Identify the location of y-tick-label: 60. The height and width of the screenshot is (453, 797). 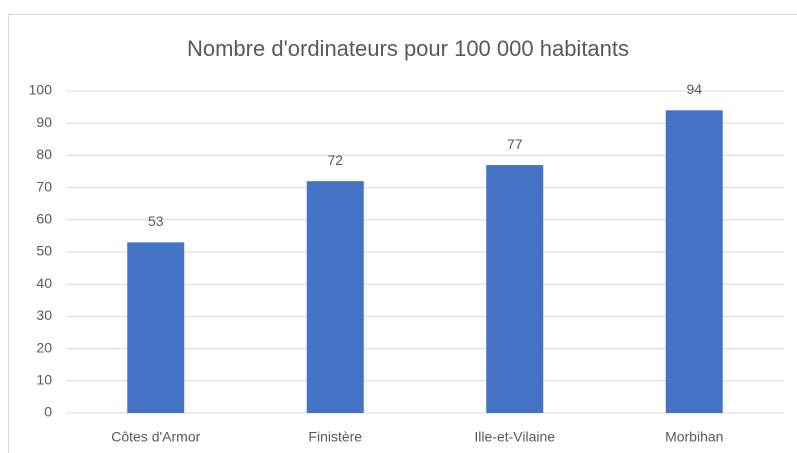
(44, 219).